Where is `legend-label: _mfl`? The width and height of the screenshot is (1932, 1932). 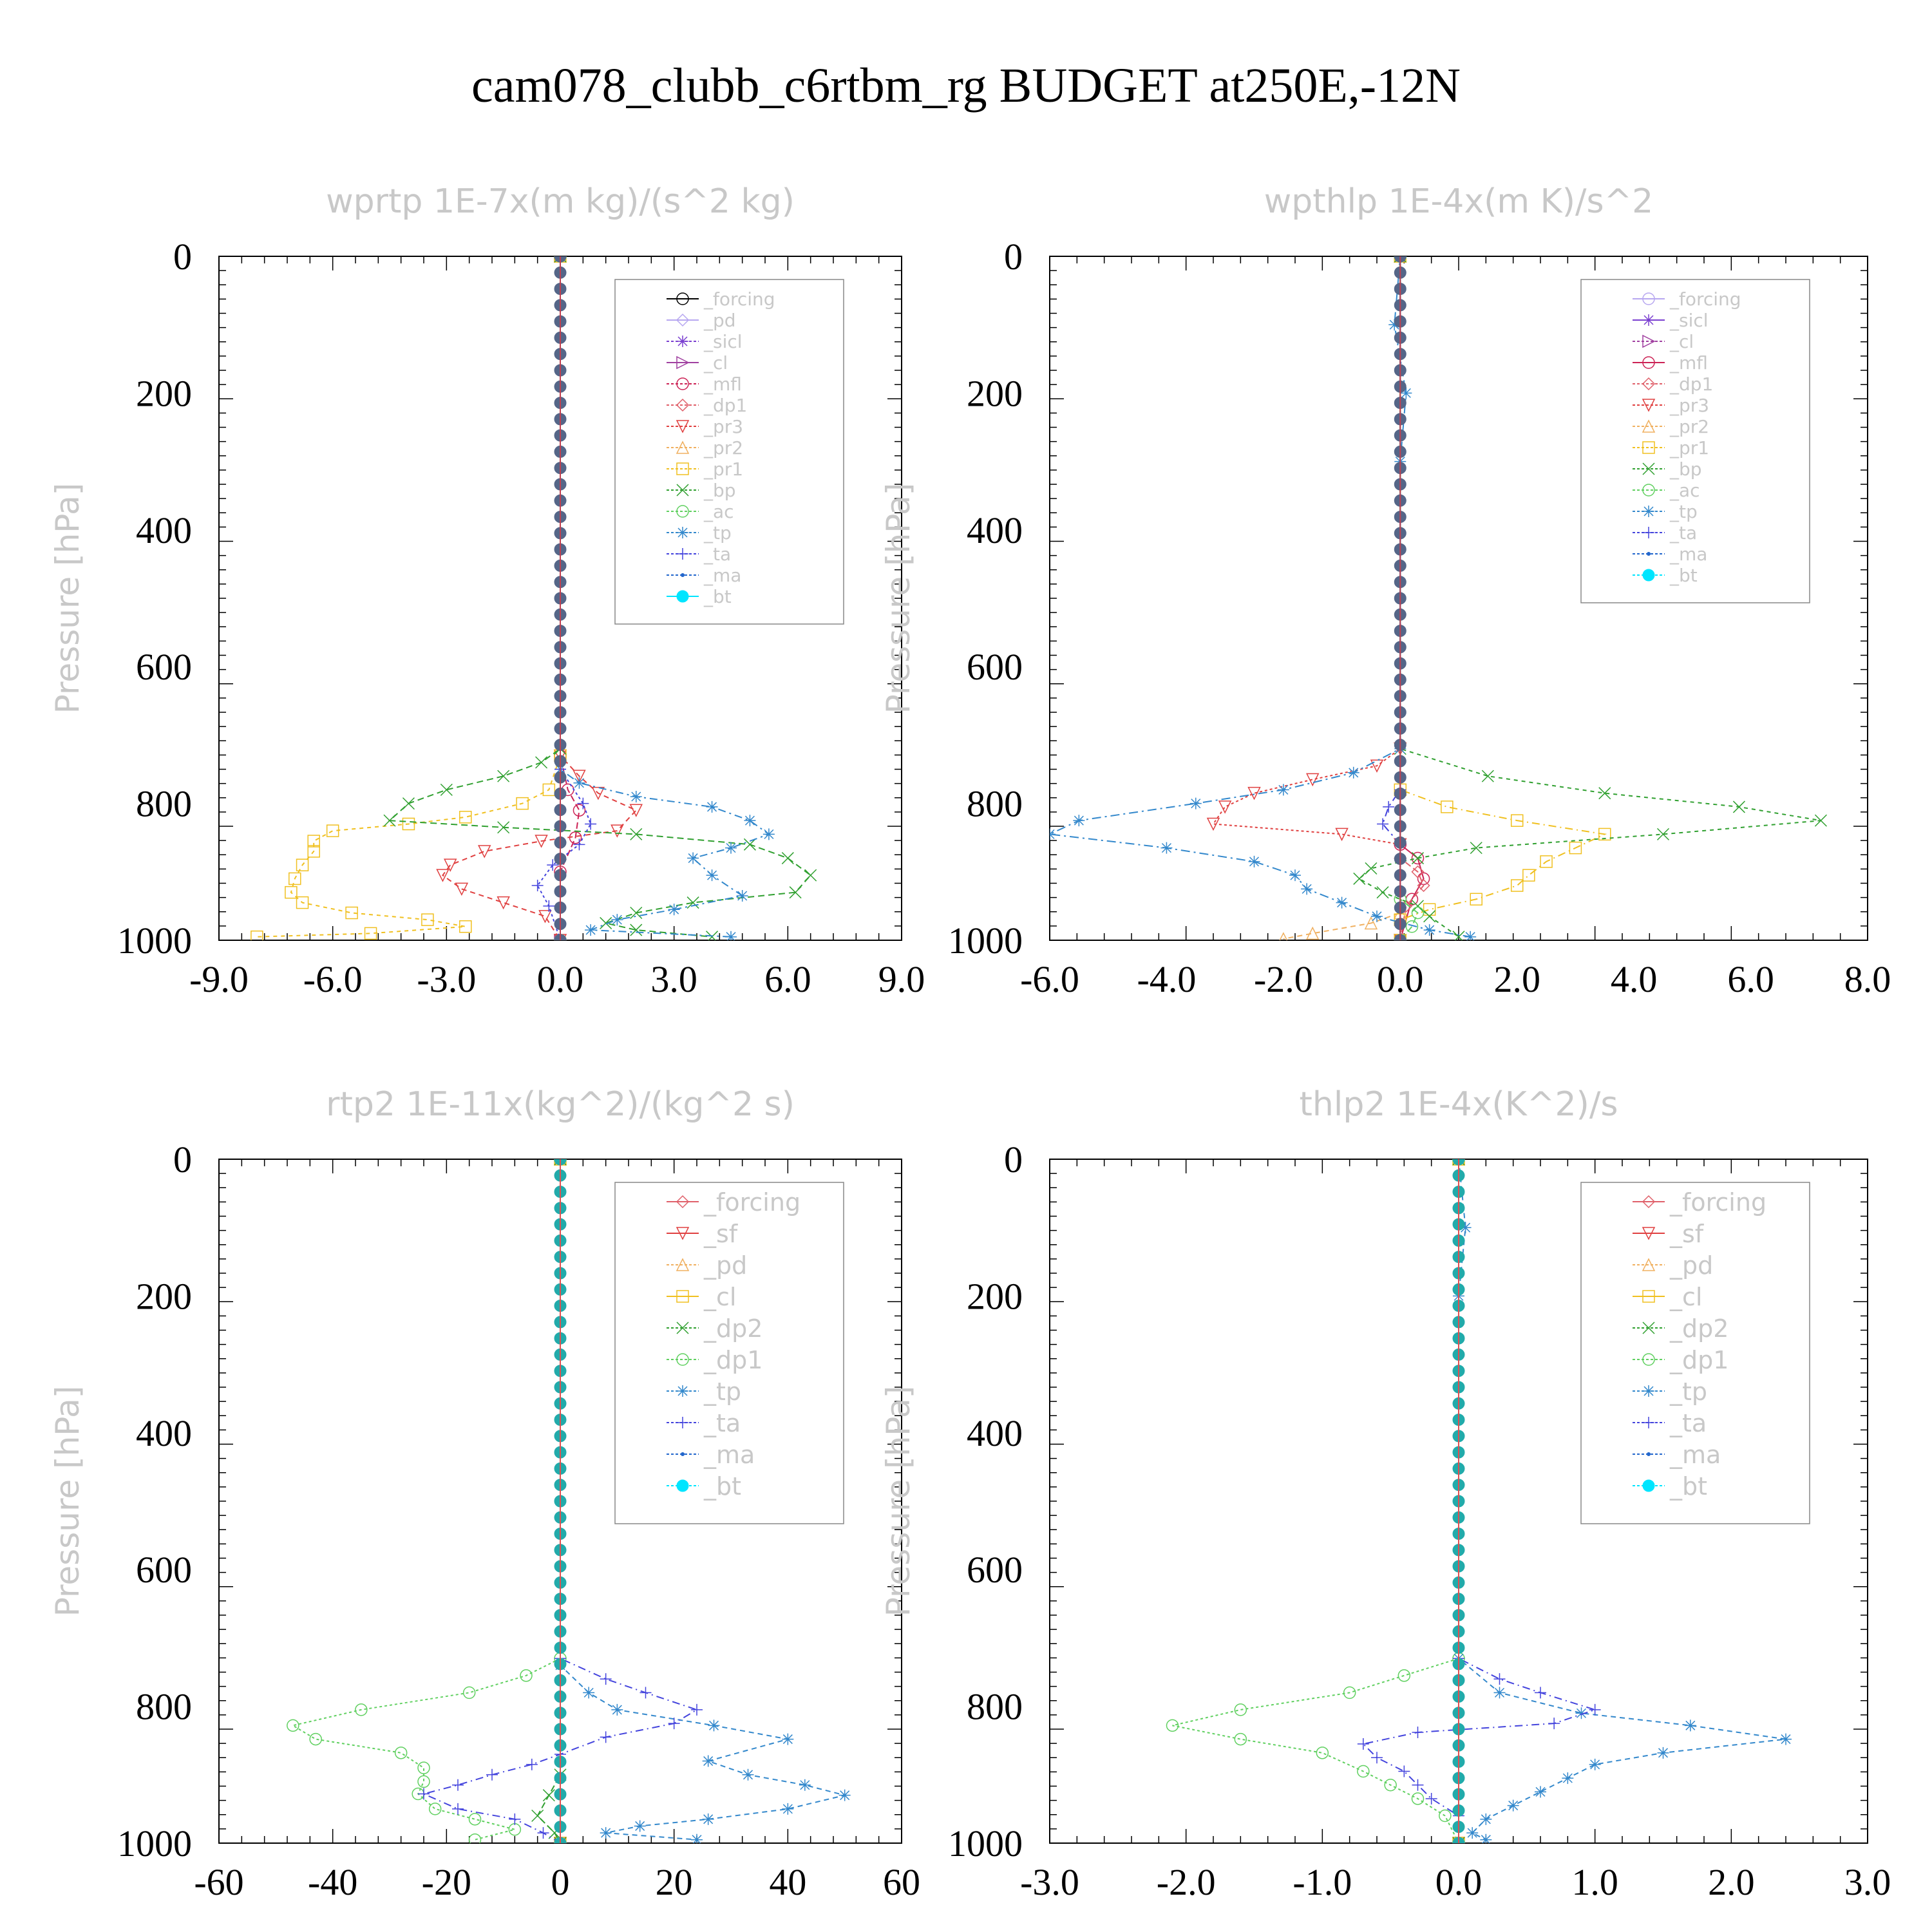 legend-label: _mfl is located at coordinates (1688, 363).